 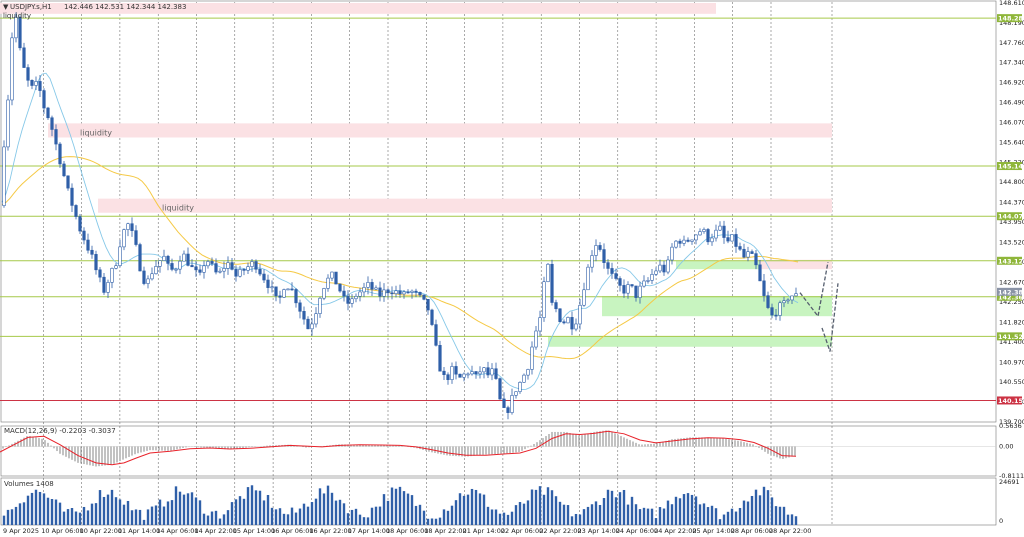 What do you see at coordinates (17, 16) in the screenshot?
I see `liquidity-top-label: liquidity` at bounding box center [17, 16].